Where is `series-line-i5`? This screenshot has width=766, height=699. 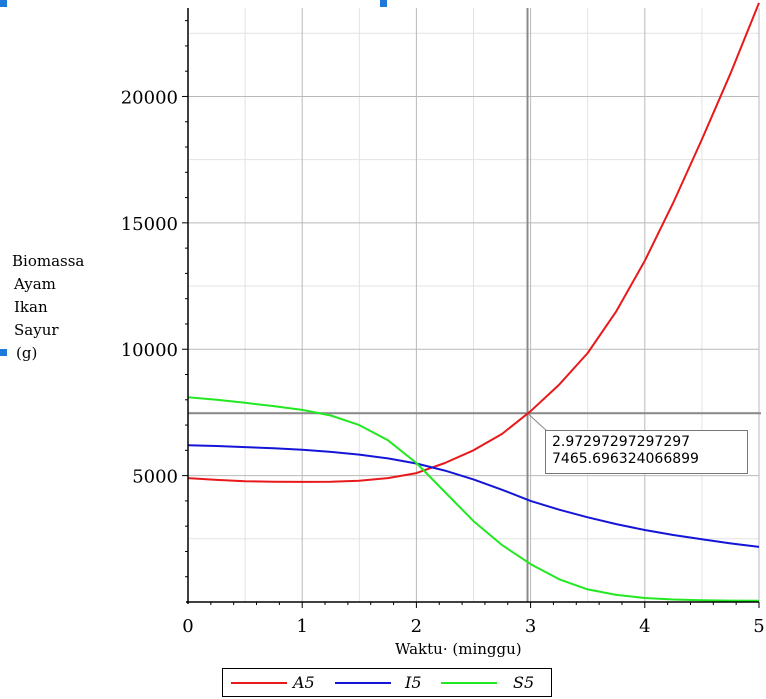
series-line-i5 is located at coordinates (473, 496).